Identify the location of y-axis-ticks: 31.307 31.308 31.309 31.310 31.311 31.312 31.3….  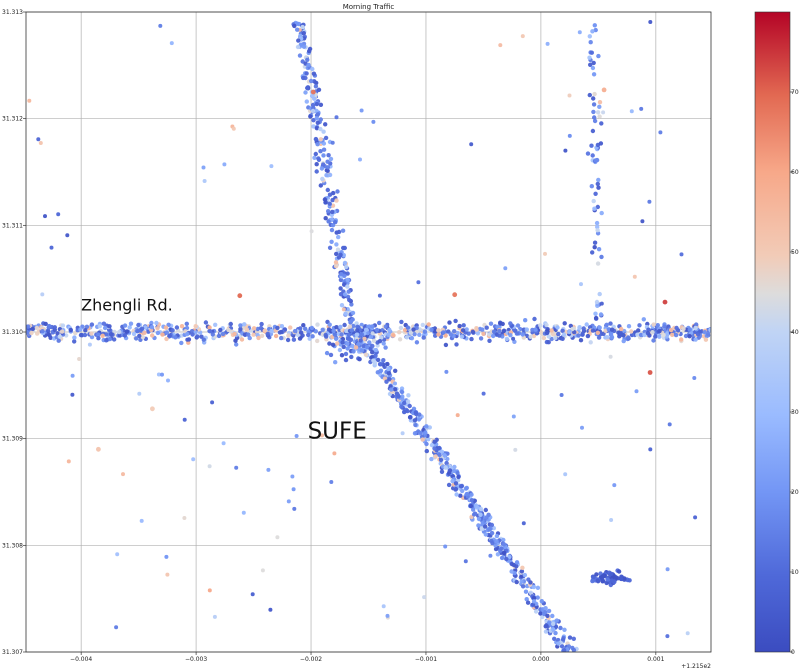
(14, 332).